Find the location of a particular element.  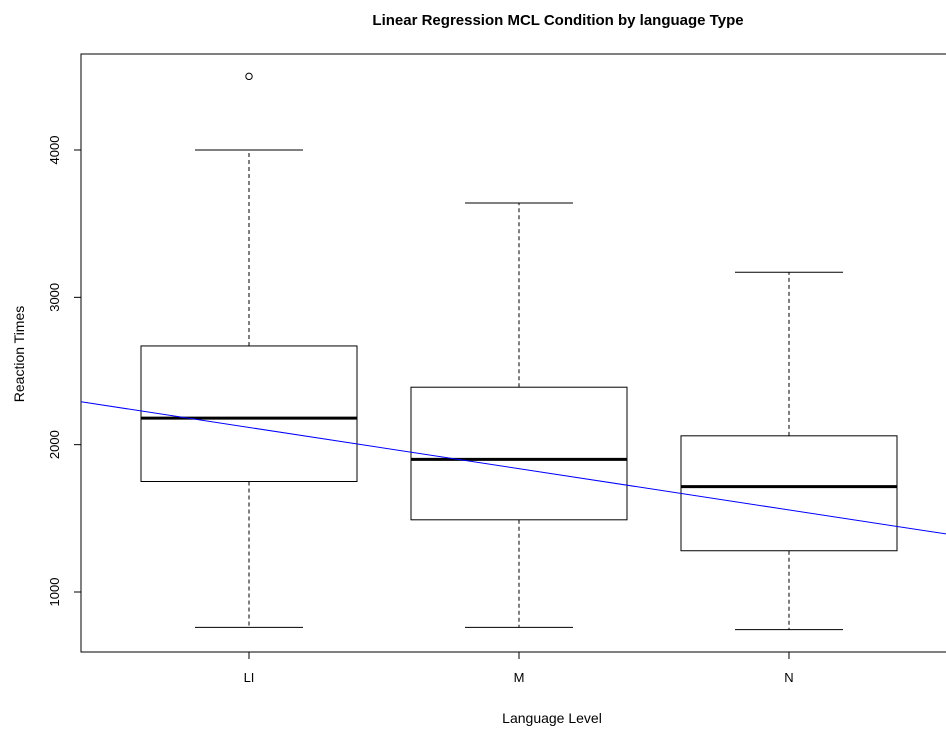

box-M is located at coordinates (519, 415).